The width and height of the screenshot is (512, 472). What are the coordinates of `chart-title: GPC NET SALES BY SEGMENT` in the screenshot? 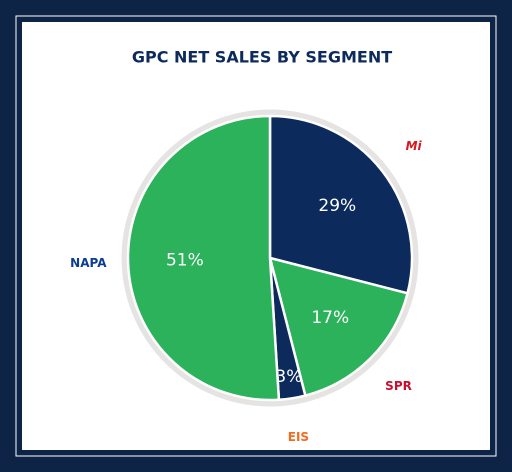 It's located at (262, 57).